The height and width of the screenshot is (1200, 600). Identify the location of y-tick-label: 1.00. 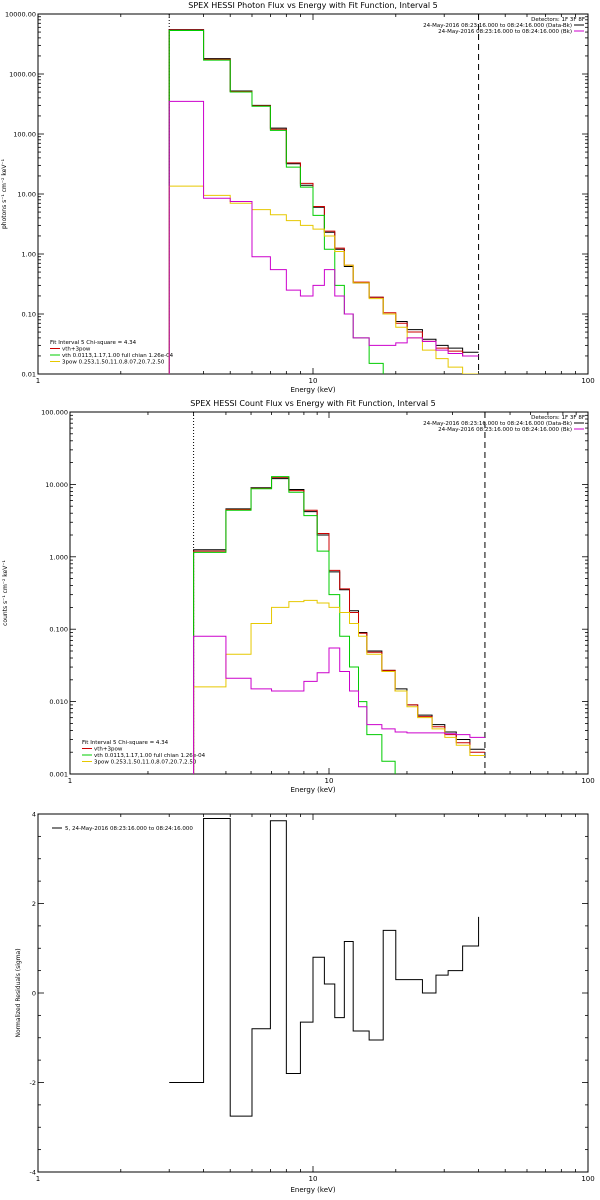
(29, 255).